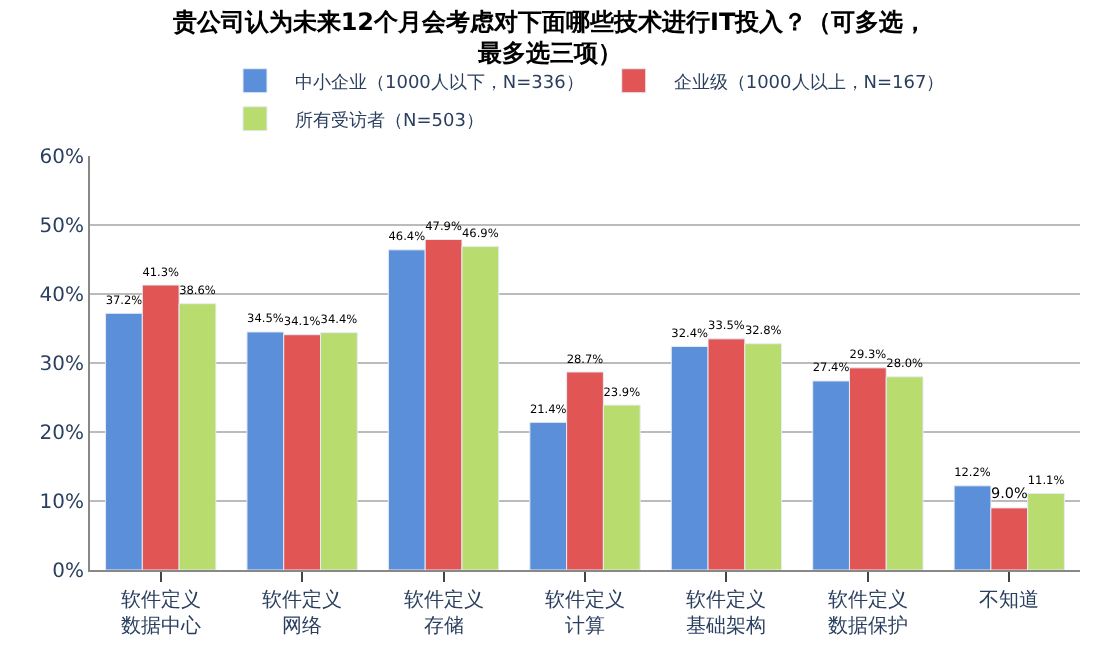  What do you see at coordinates (61, 158) in the screenshot?
I see `y-tick-label: 60%` at bounding box center [61, 158].